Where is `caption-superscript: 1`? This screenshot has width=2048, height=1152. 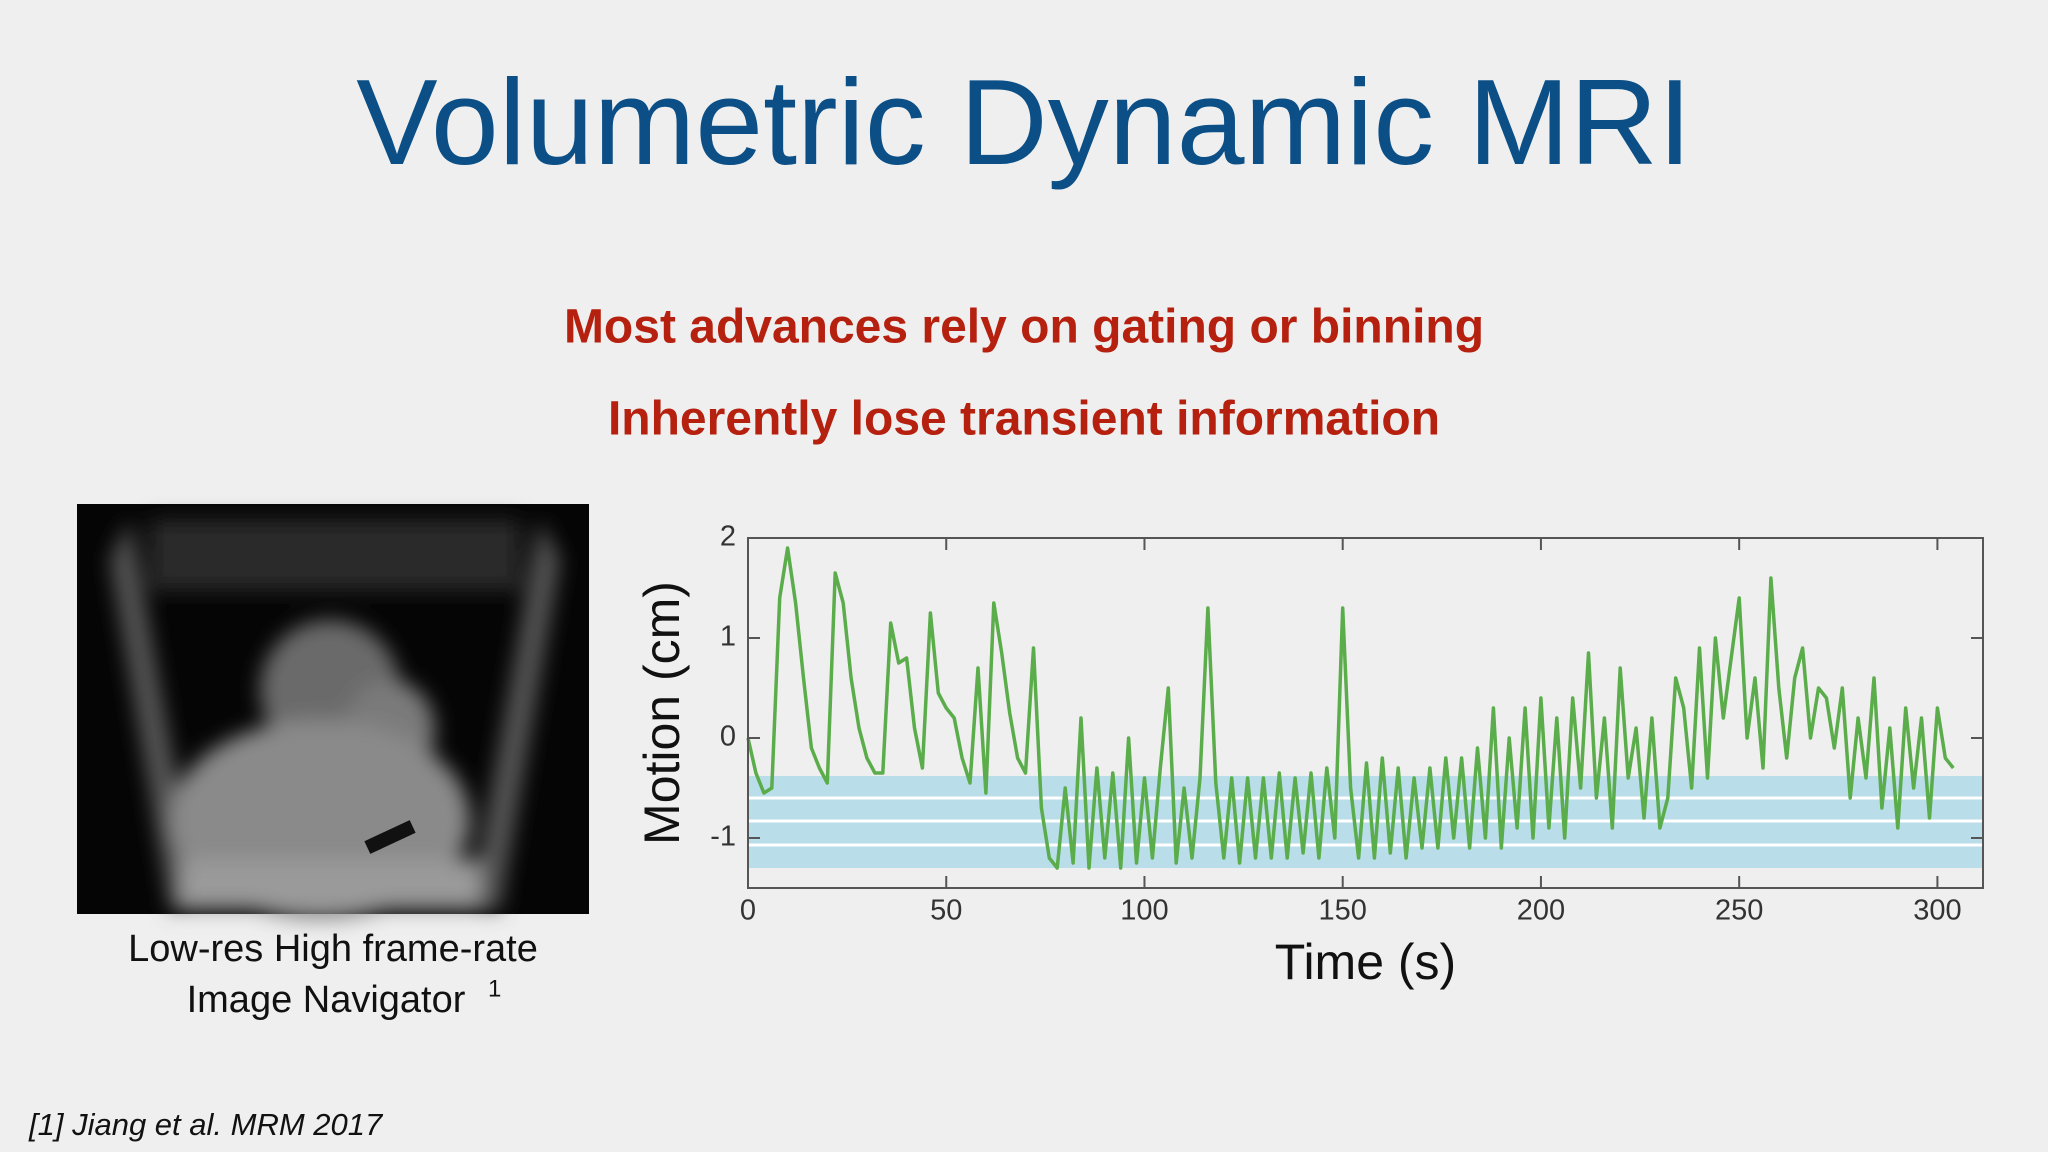 caption-superscript: 1 is located at coordinates (494, 988).